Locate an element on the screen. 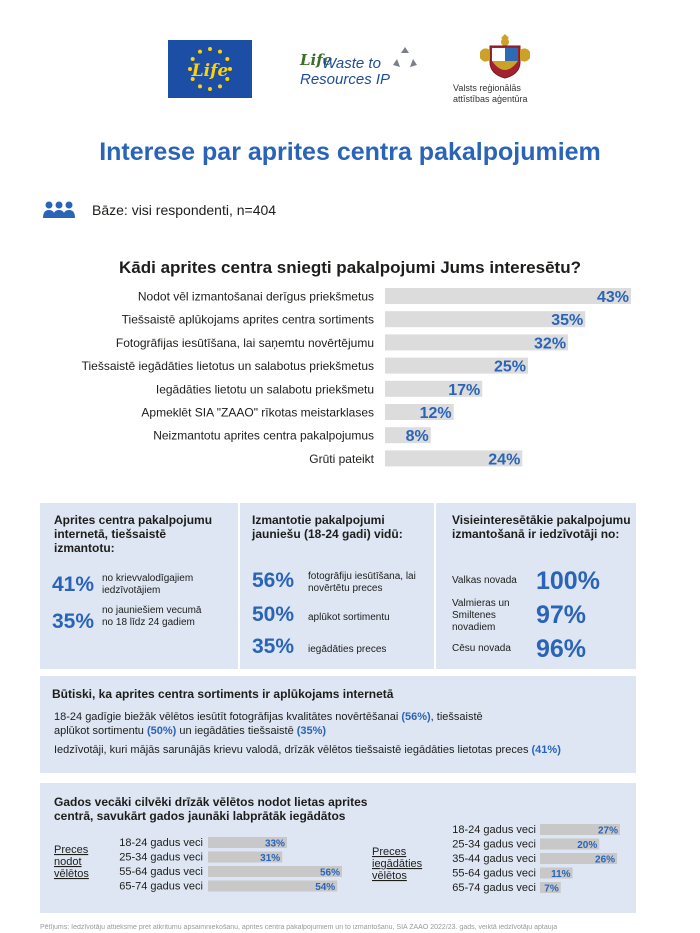  p1-b-pct: (50%) is located at coordinates (161, 731).